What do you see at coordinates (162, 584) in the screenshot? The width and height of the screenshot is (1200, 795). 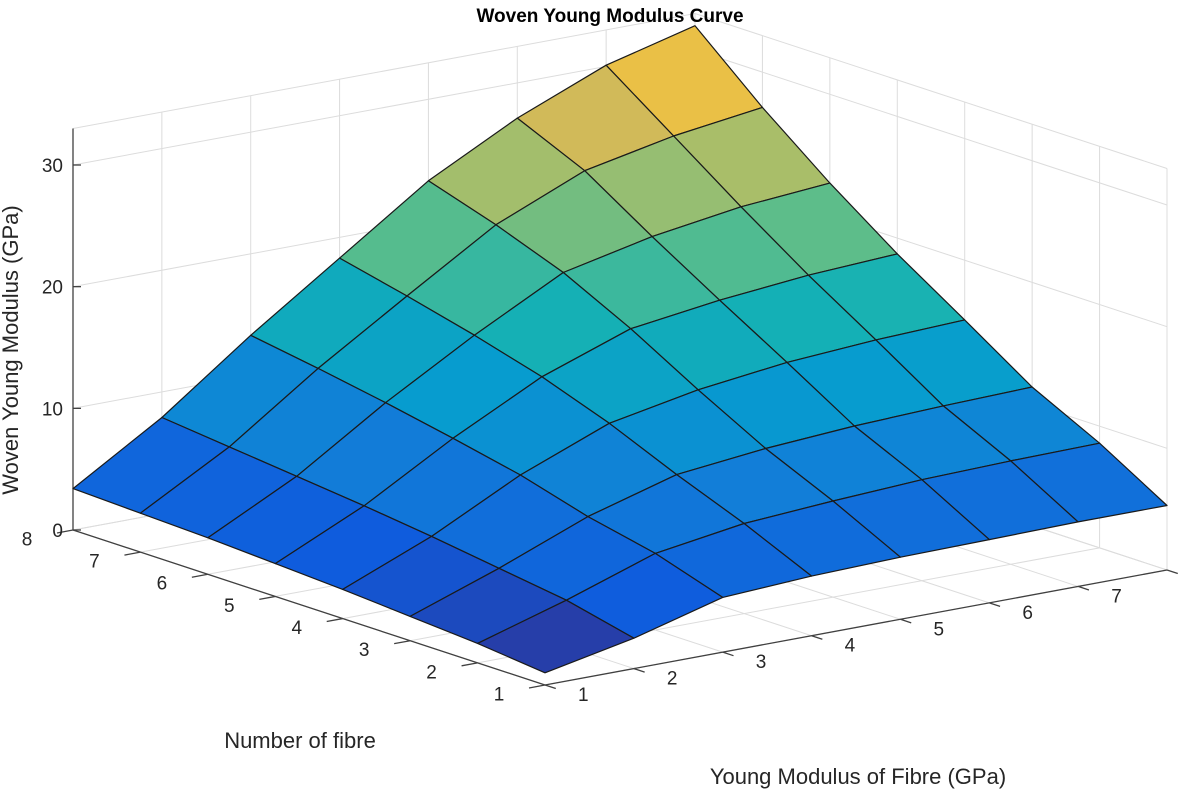 I see `y-tick-label: 6` at bounding box center [162, 584].